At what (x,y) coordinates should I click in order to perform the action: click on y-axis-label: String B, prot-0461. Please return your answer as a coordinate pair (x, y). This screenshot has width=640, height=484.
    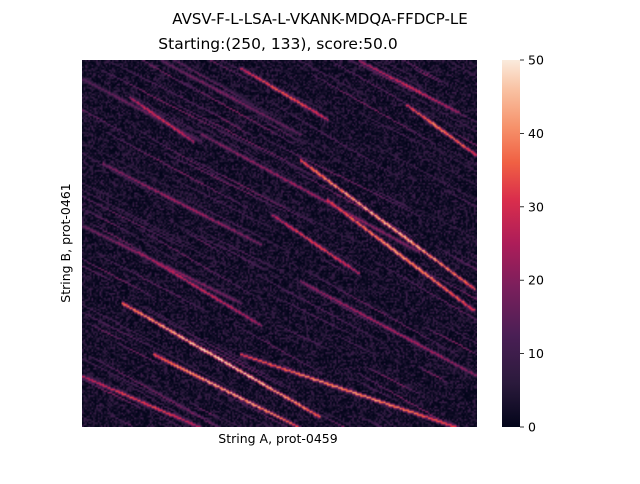
    Looking at the image, I should click on (65, 242).